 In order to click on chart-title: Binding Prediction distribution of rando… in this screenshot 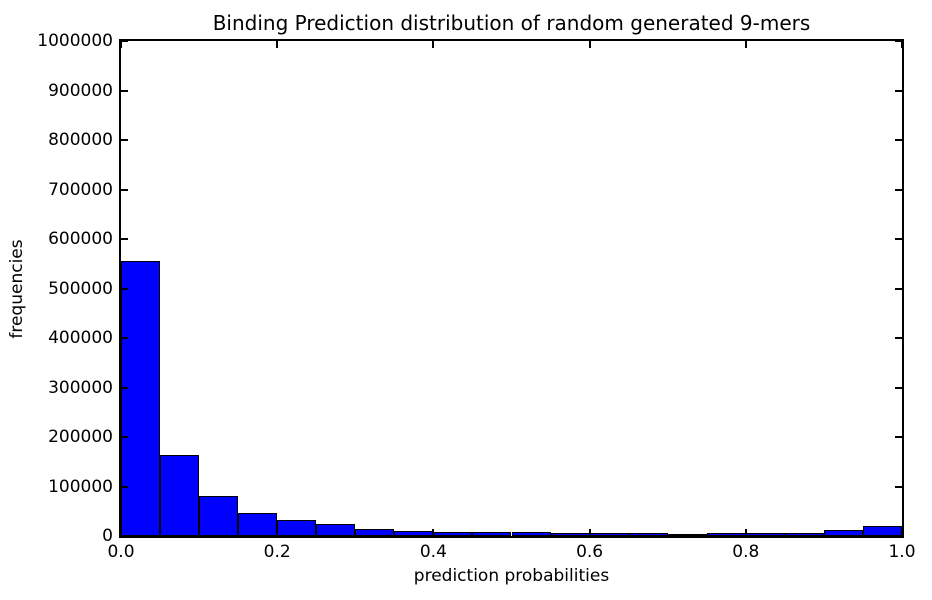, I will do `click(511, 23)`.